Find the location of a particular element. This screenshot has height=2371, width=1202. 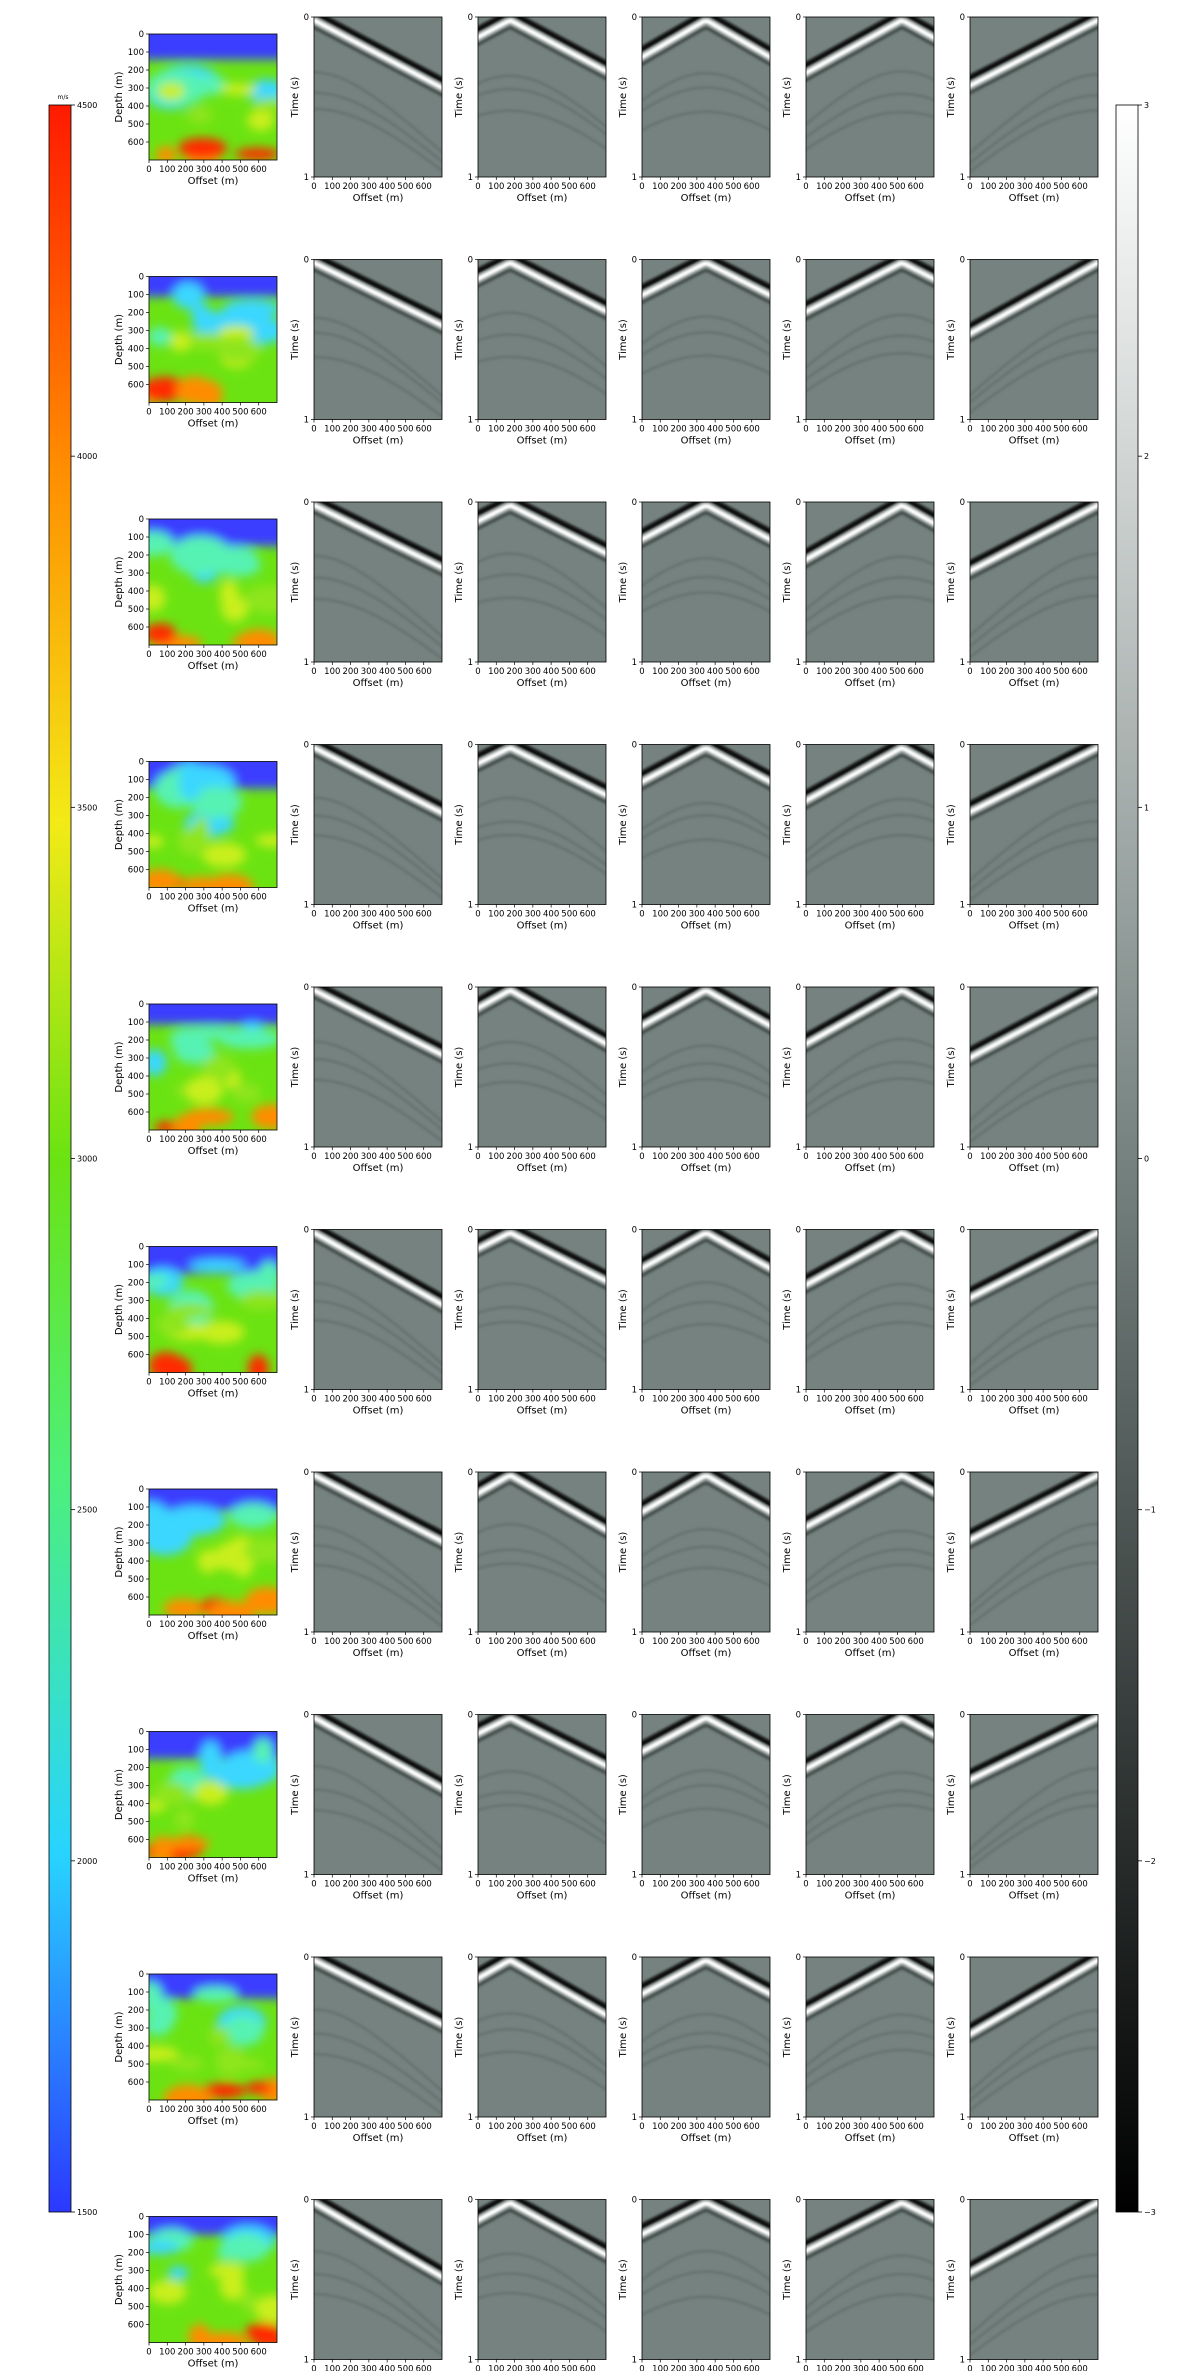

velocity-colorbar-tick-label: 2000 is located at coordinates (87, 1861).